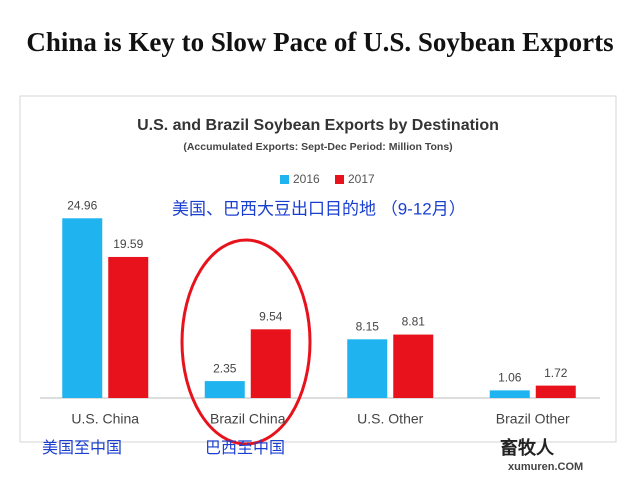 The width and height of the screenshot is (640, 480). Describe the element at coordinates (82, 448) in the screenshot. I see `annotation-label: 美国至中国` at that location.